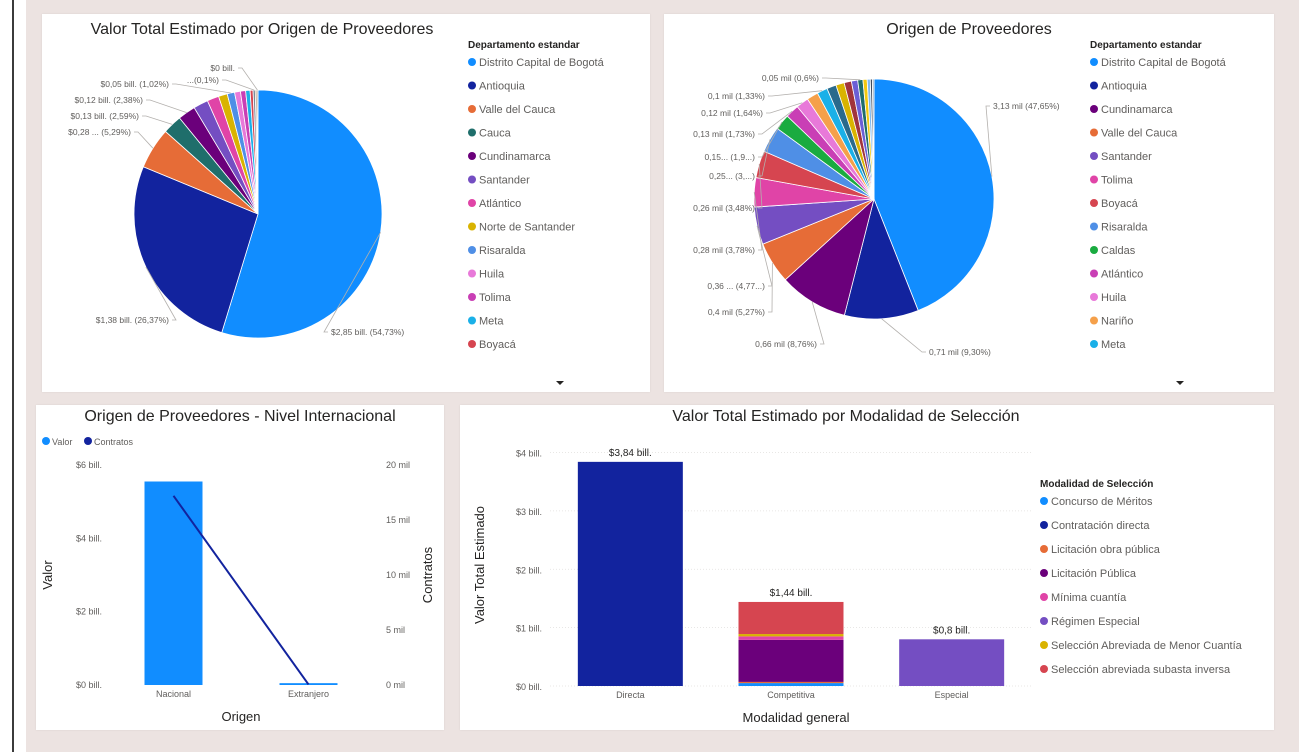 This screenshot has width=1299, height=752. I want to click on legend-item: Valor, so click(62, 442).